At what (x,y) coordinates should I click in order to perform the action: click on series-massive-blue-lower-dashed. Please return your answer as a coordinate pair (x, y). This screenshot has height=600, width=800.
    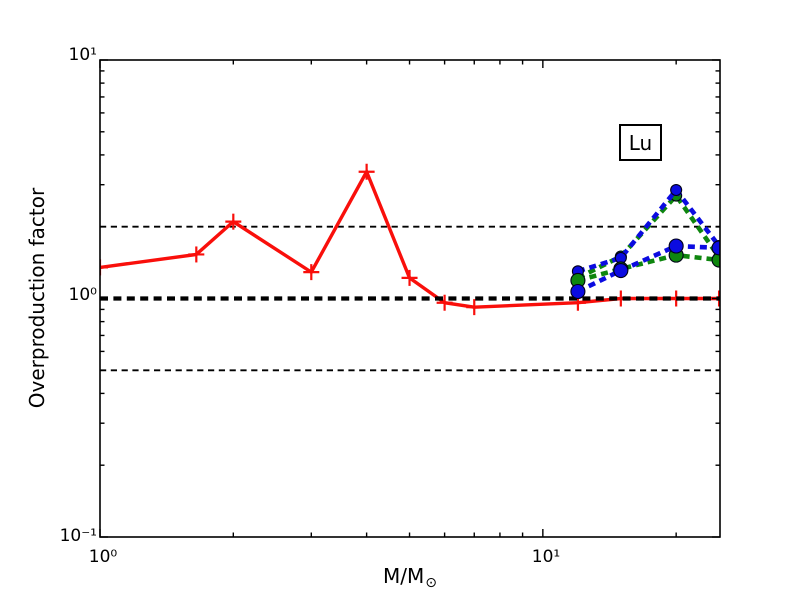
    Looking at the image, I should click on (645, 269).